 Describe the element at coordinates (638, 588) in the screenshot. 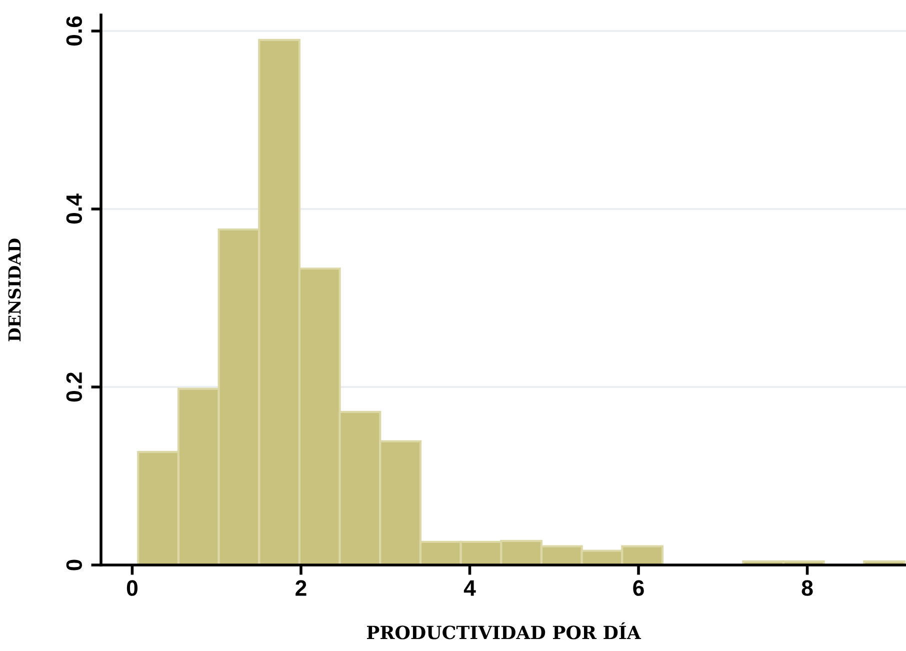

I see `x-tick-label: 6` at that location.